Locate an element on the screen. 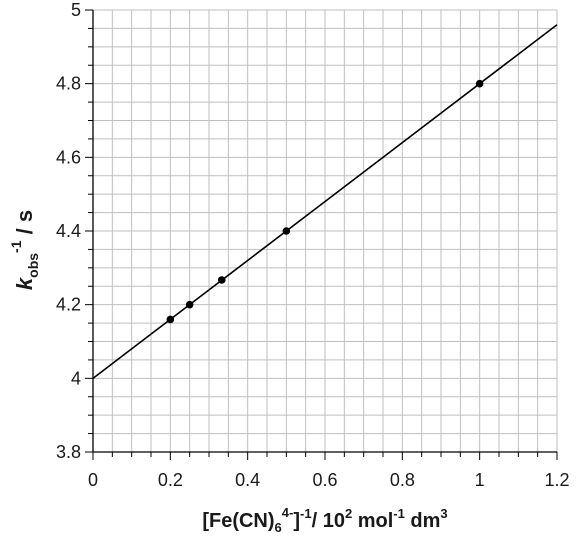  y-tick-label: 3.8 is located at coordinates (68, 452).